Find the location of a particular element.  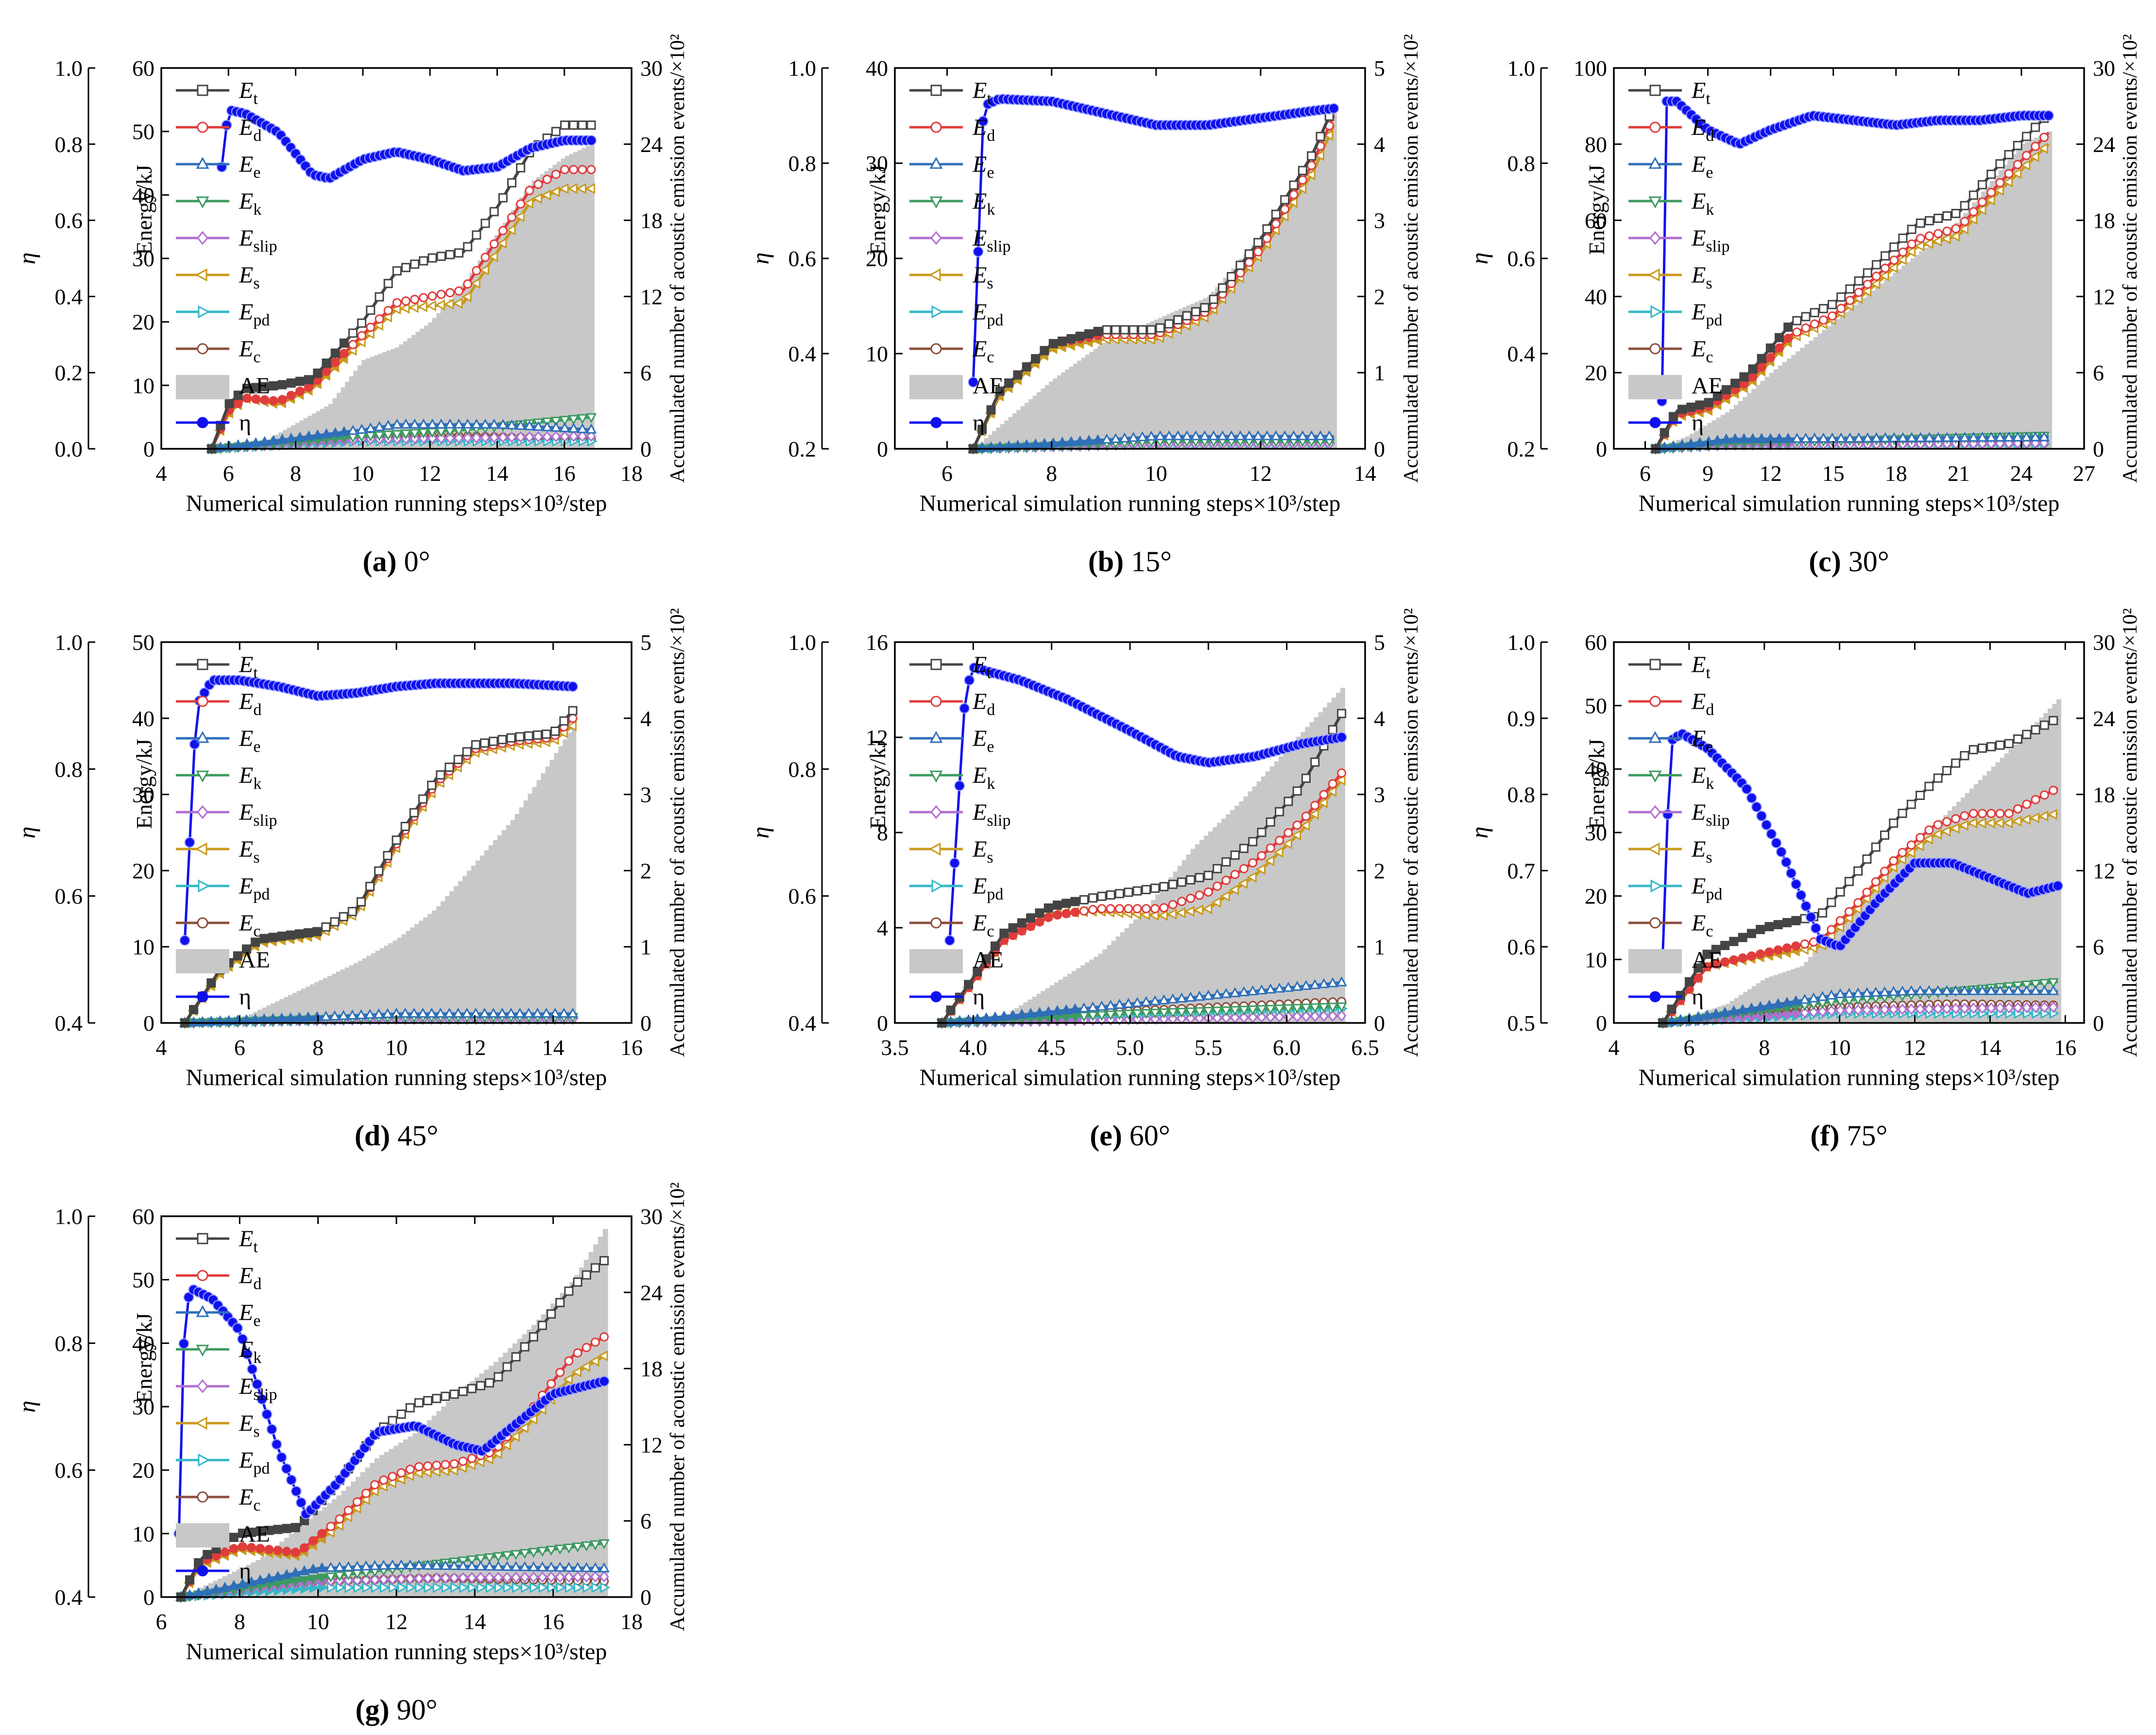

eta-tick-label: 1.0 is located at coordinates (802, 68).